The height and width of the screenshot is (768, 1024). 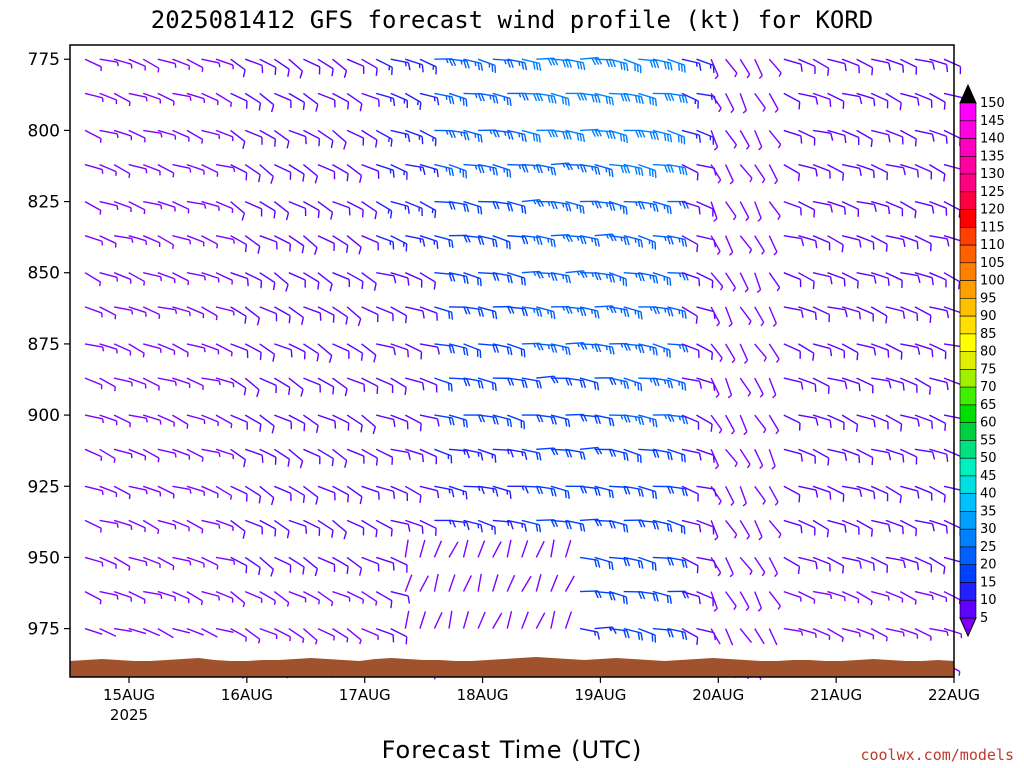 I want to click on colorbar-tick-label: 110, so click(x=992, y=245).